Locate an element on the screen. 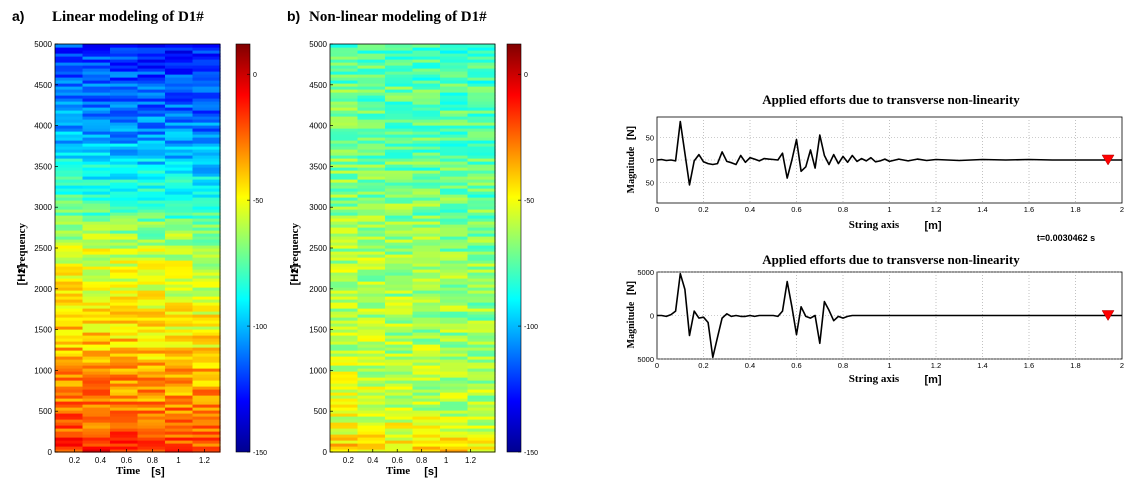 This screenshot has width=1125, height=483. colorbar-tick-label: 0 is located at coordinates (526, 75).